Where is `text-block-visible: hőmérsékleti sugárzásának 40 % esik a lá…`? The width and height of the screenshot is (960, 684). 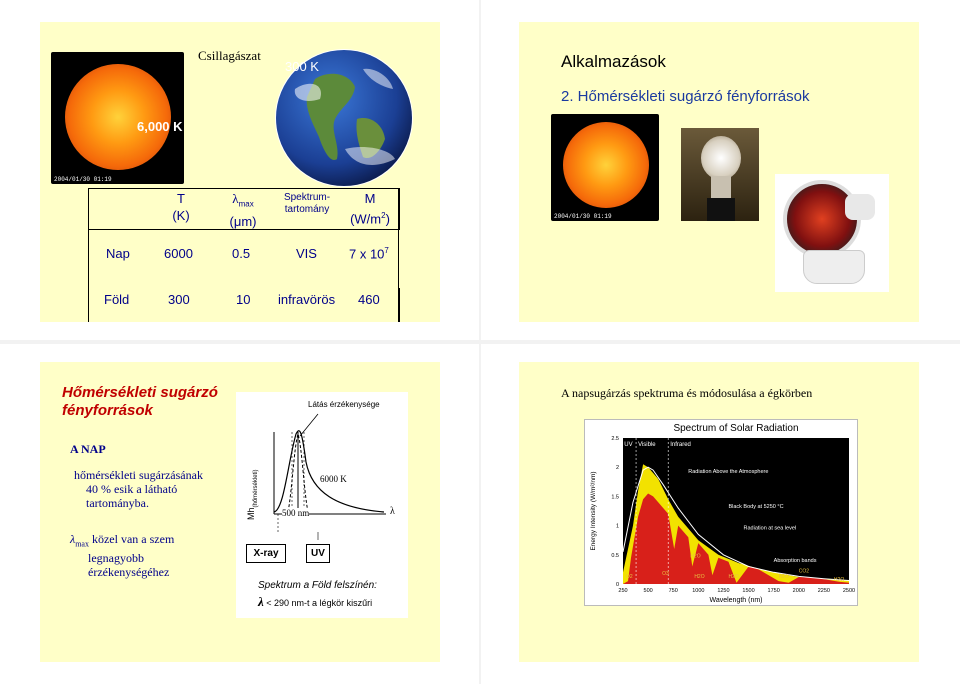
text-block-visible: hőmérsékleti sugárzásának 40 % esik a lá… is located at coordinates (138, 489).